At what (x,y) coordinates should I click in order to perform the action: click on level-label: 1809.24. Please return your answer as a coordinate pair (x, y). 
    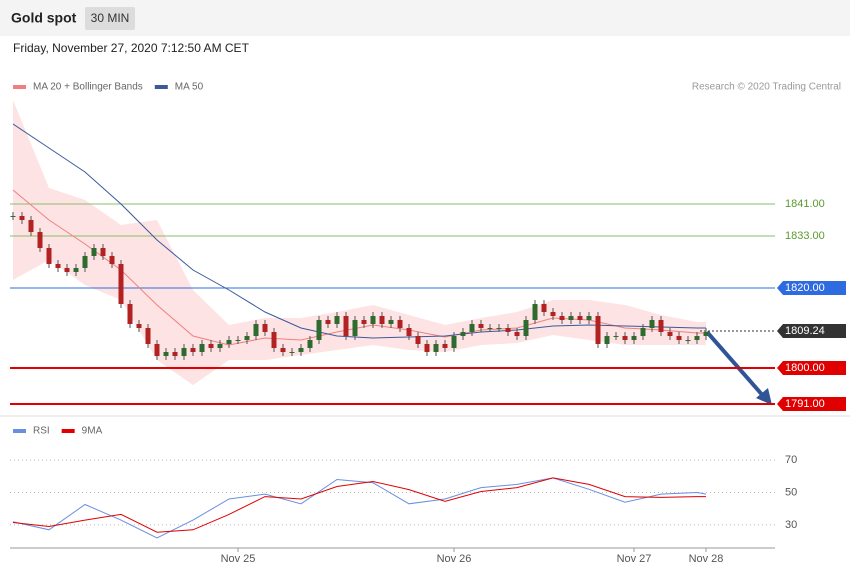
    Looking at the image, I should click on (805, 331).